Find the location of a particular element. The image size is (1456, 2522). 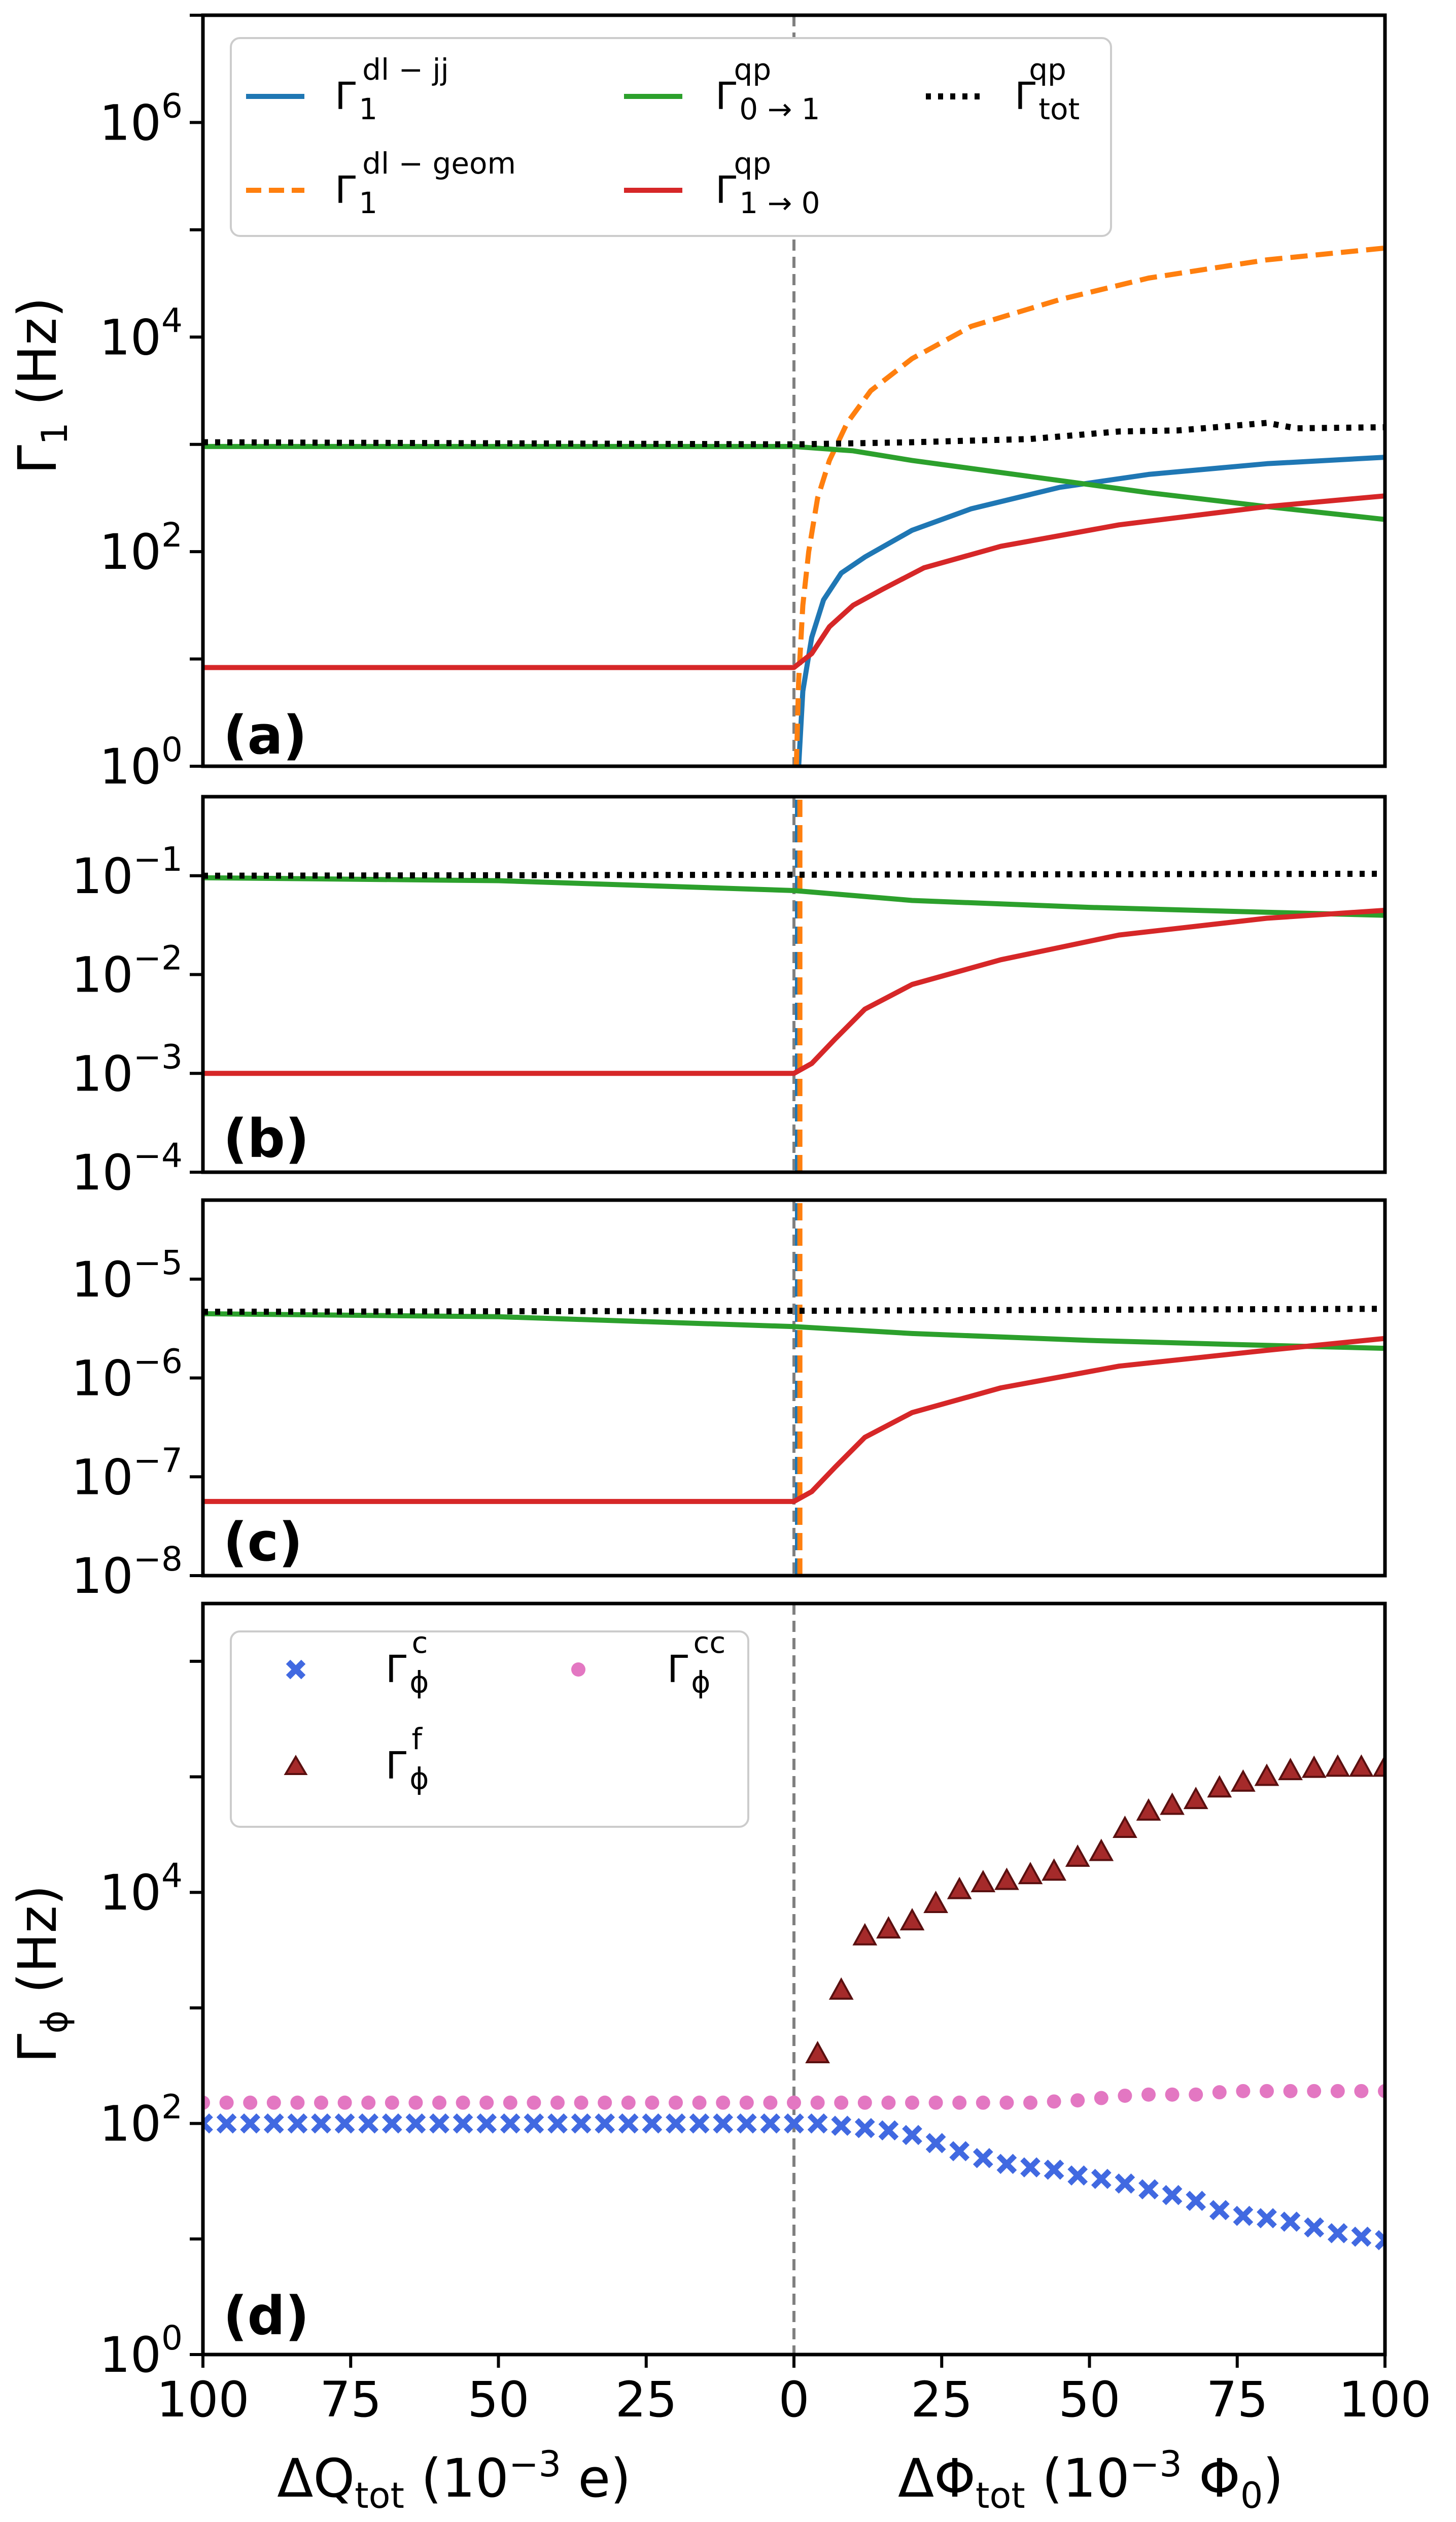

panel-c-plot-area is located at coordinates (794, 1388).